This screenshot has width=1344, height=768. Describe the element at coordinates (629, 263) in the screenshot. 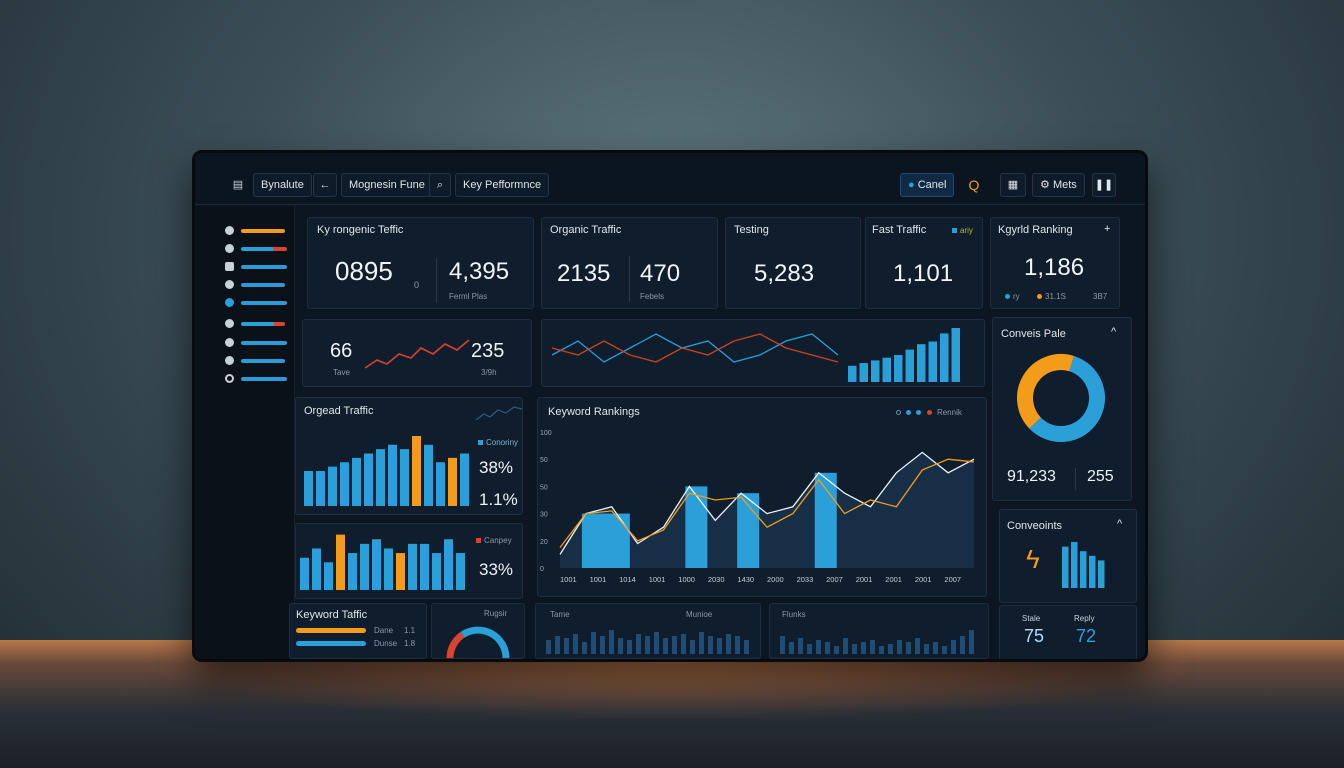

I see `kpi-card-organic-traffic-2: Organic Traffic 2135 470 Febels` at that location.